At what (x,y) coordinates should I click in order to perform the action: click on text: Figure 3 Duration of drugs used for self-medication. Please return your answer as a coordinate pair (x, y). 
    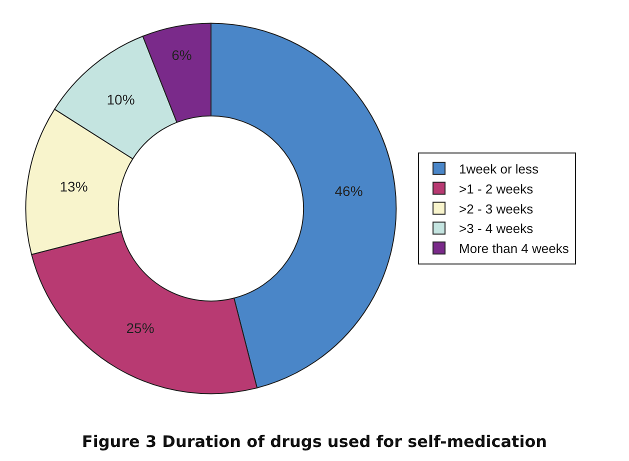
    Looking at the image, I should click on (315, 442).